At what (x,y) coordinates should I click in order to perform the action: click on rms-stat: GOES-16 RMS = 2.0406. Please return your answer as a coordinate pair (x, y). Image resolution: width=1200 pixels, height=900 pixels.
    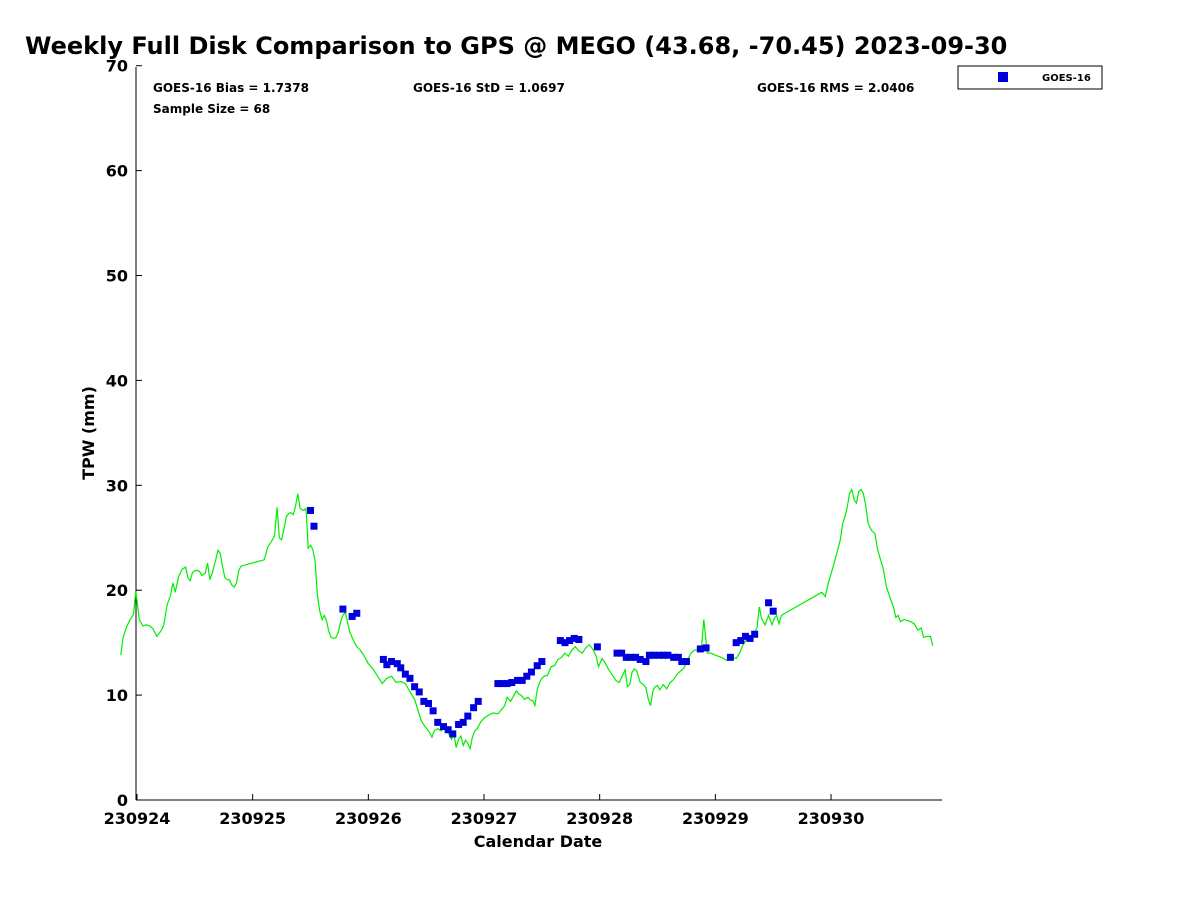
    Looking at the image, I should click on (835, 88).